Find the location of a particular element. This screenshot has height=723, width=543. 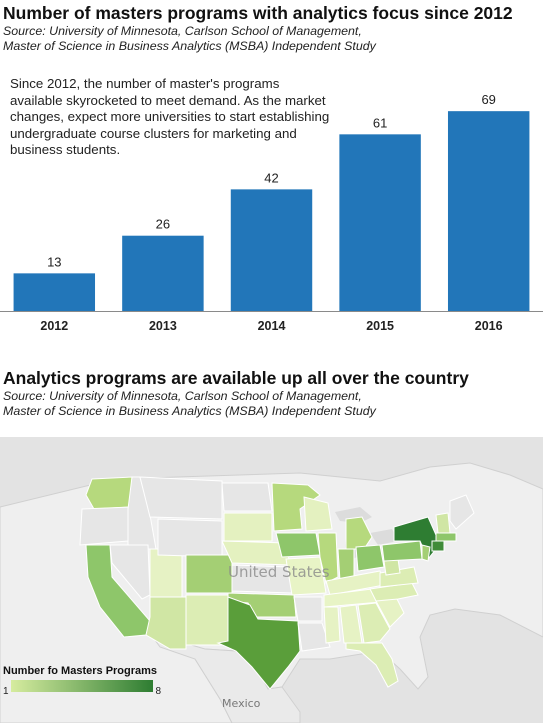

state-missouri is located at coordinates (306, 576).